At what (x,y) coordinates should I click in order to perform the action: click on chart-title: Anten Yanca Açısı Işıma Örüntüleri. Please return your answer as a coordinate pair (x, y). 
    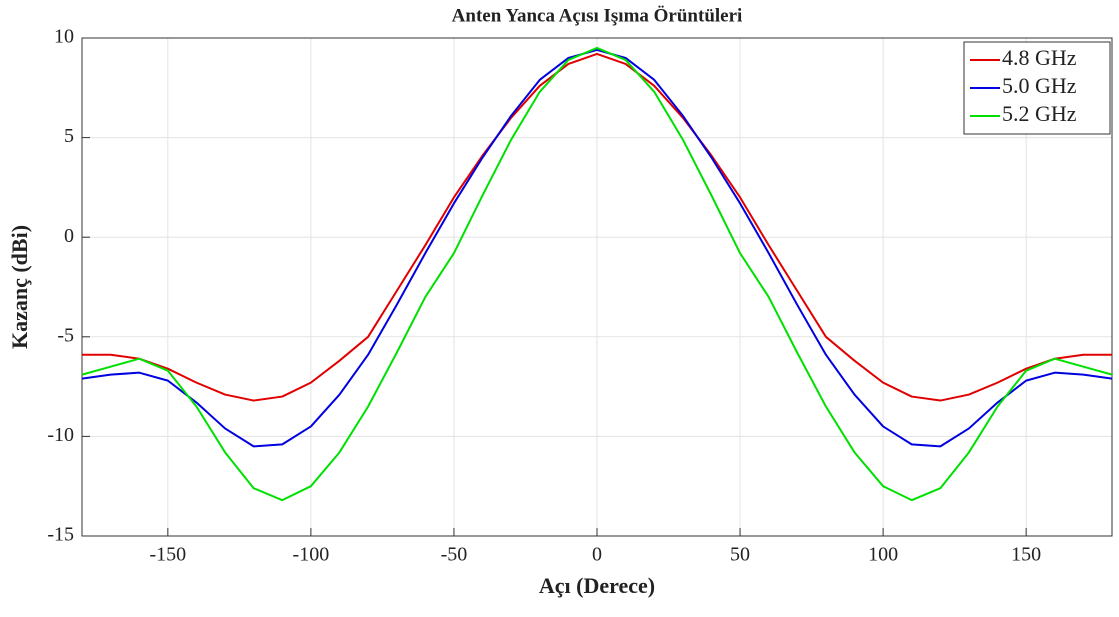
    Looking at the image, I should click on (597, 15).